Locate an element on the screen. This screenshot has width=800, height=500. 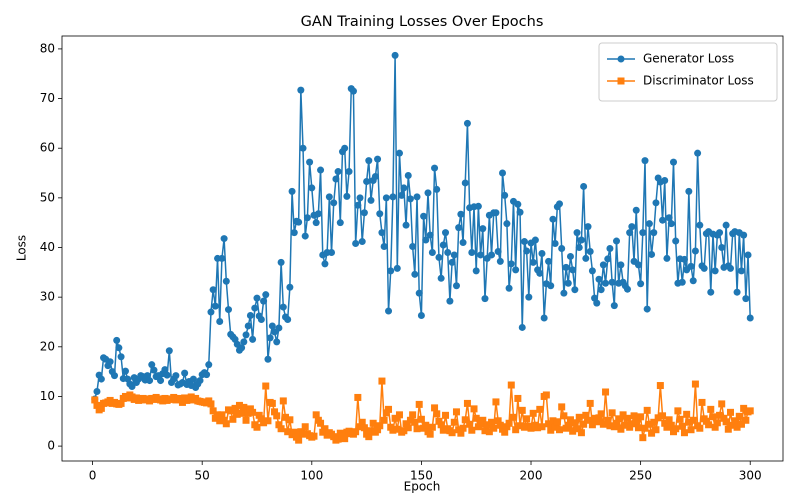
x-axis-label: Epoch is located at coordinates (422, 487).